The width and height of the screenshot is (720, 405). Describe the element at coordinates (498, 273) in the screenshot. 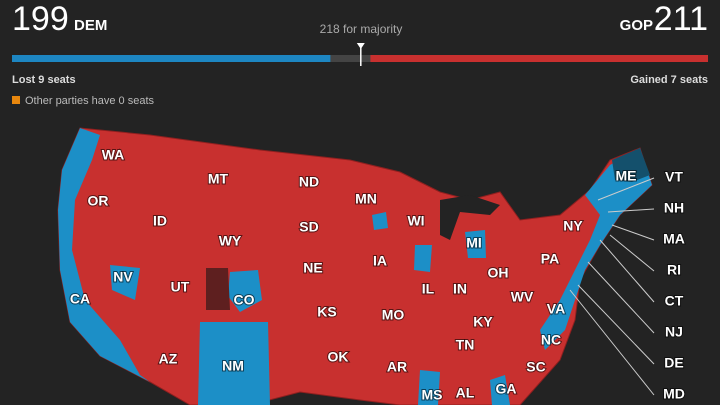

I see `state-label: OH` at that location.